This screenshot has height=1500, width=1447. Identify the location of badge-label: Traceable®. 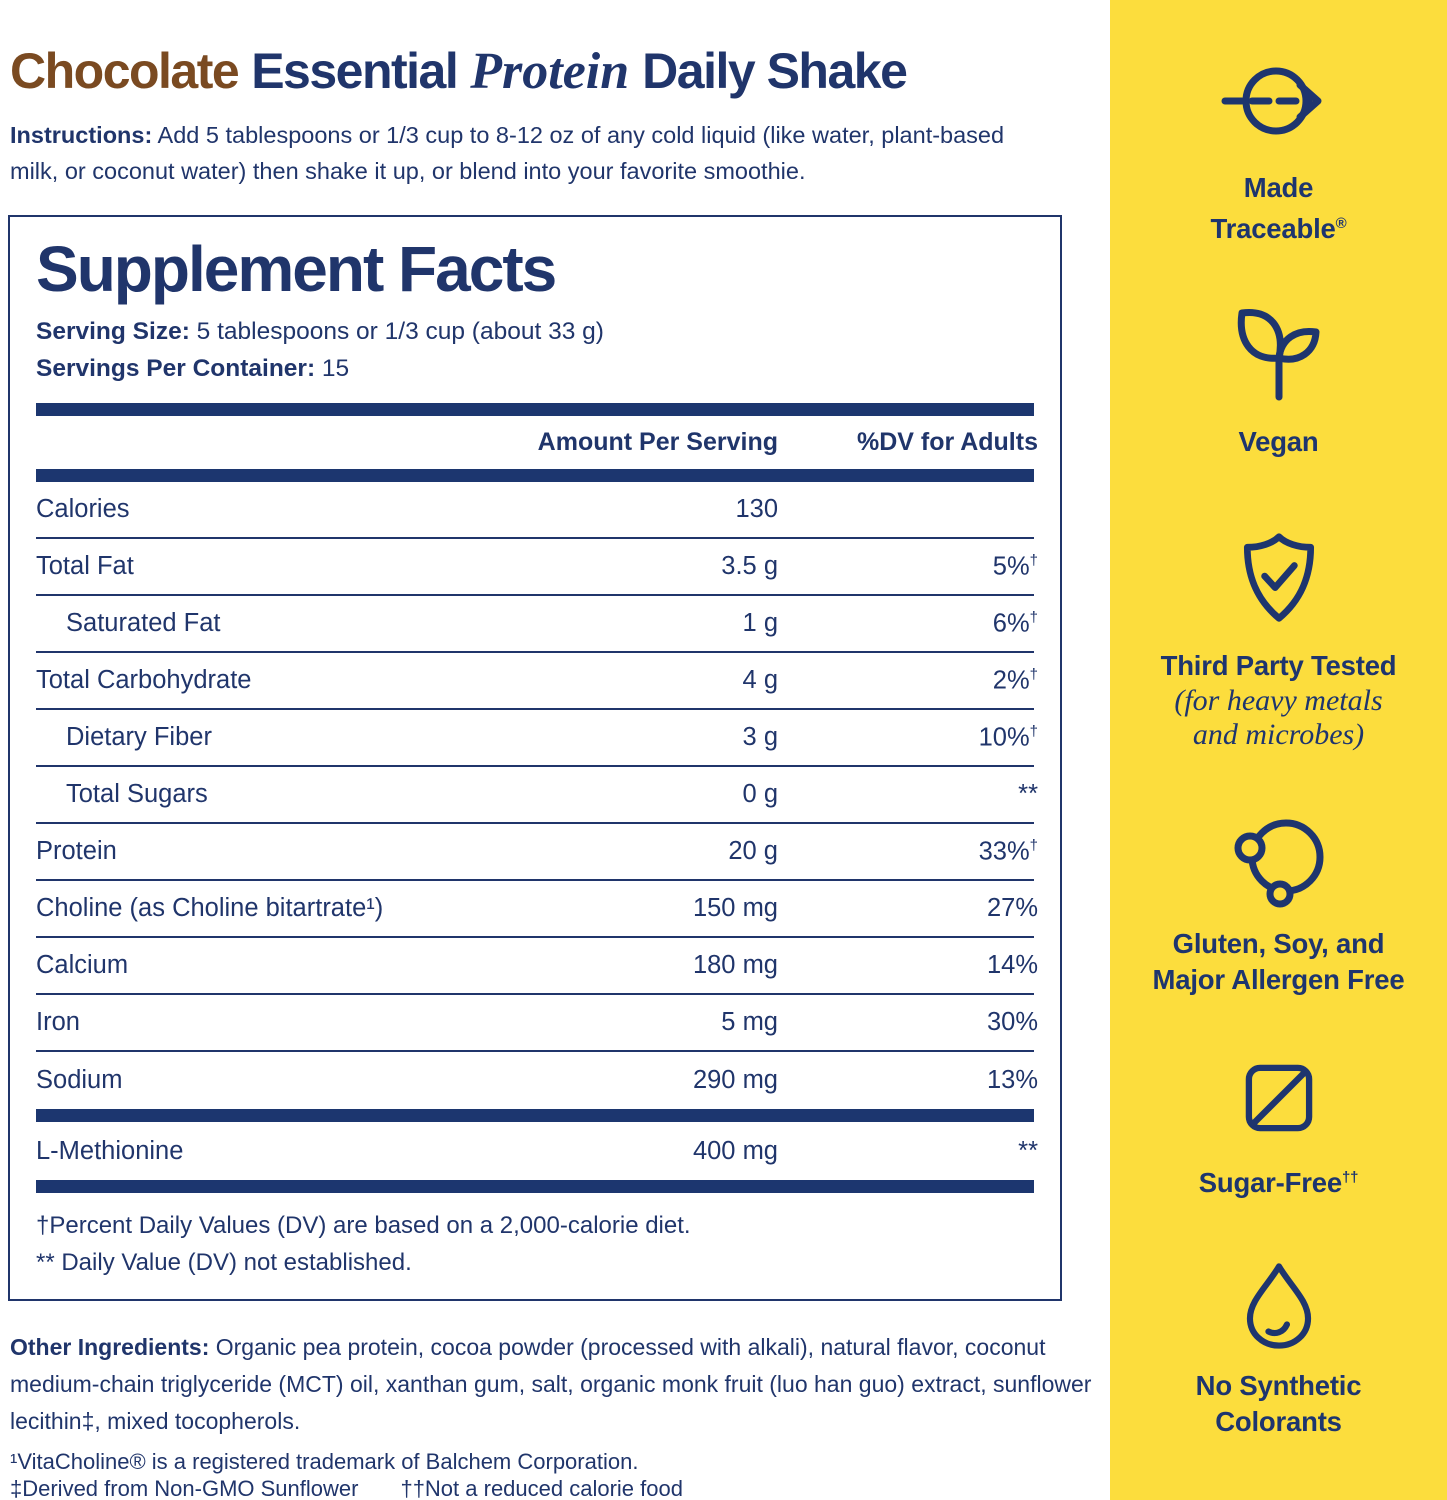
(1278, 229).